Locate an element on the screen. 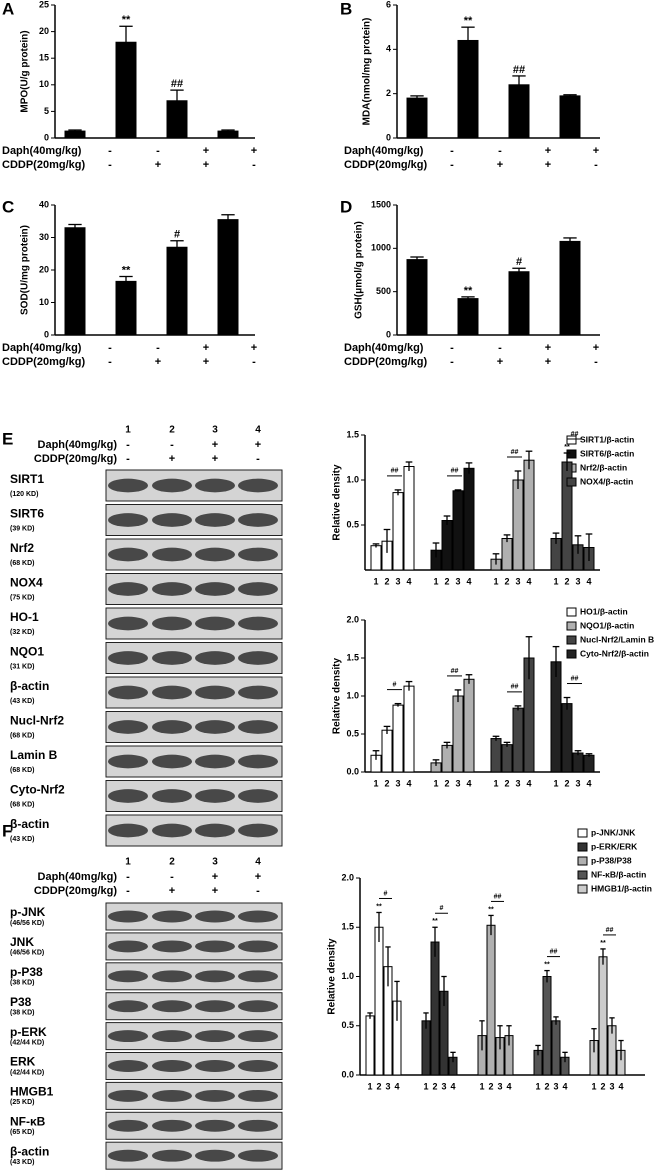 The width and height of the screenshot is (660, 1171). protein-name: HO-1 is located at coordinates (24, 617).